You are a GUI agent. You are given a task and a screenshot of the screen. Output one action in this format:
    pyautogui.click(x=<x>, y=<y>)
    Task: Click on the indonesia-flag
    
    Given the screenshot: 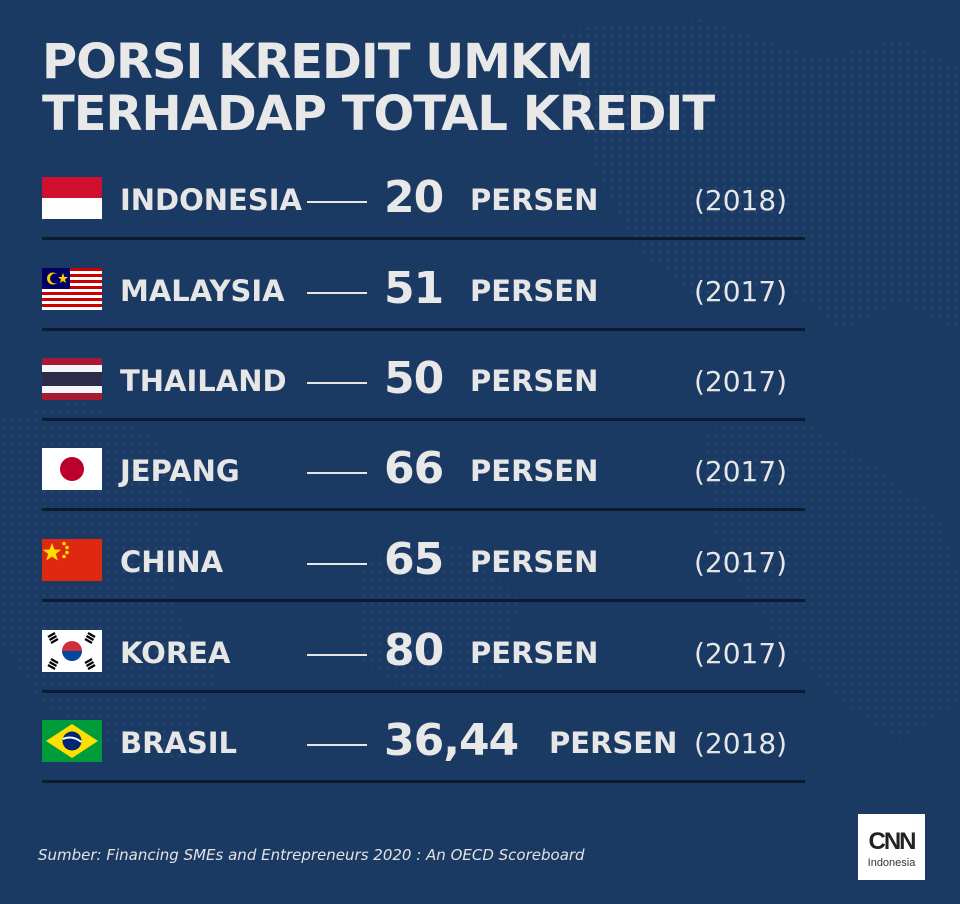 What is the action you would take?
    pyautogui.click(x=72, y=198)
    